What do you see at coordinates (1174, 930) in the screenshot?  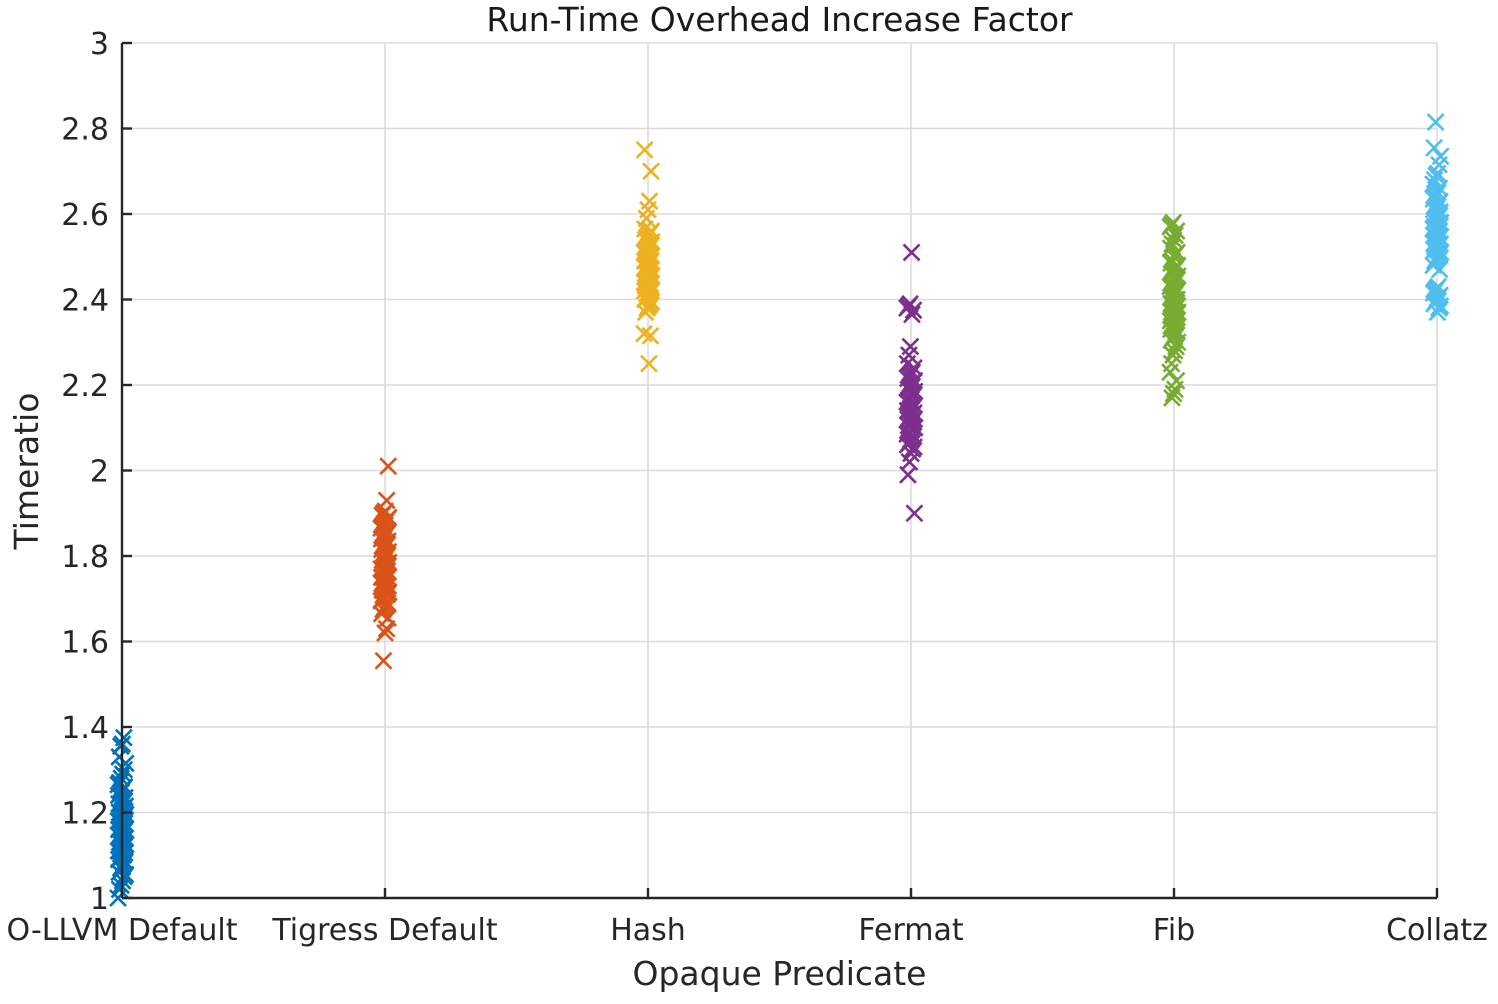 I see `x-tick-label: Fib` at bounding box center [1174, 930].